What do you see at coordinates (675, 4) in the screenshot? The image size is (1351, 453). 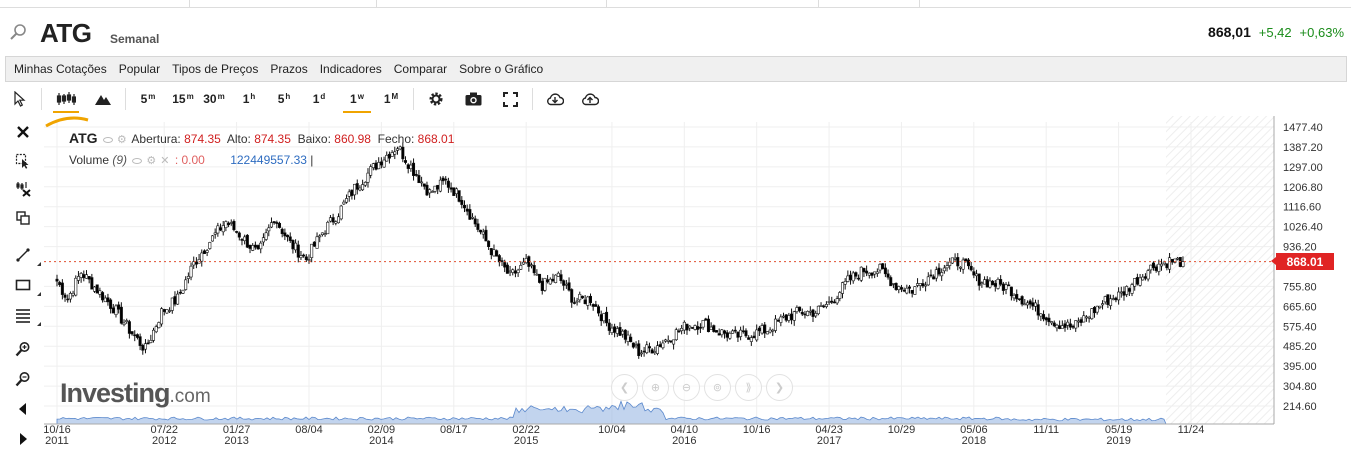 I see `top-tab-strip` at bounding box center [675, 4].